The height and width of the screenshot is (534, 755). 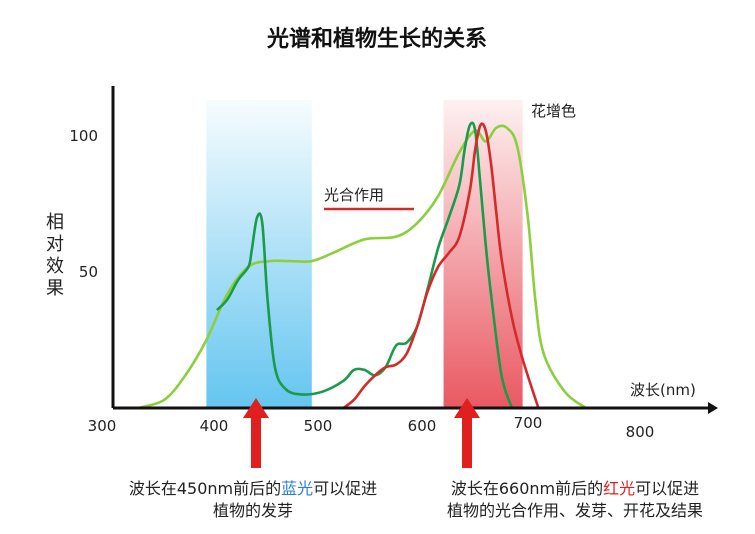 What do you see at coordinates (297, 488) in the screenshot?
I see `caption-blue-highlight: 蓝光` at bounding box center [297, 488].